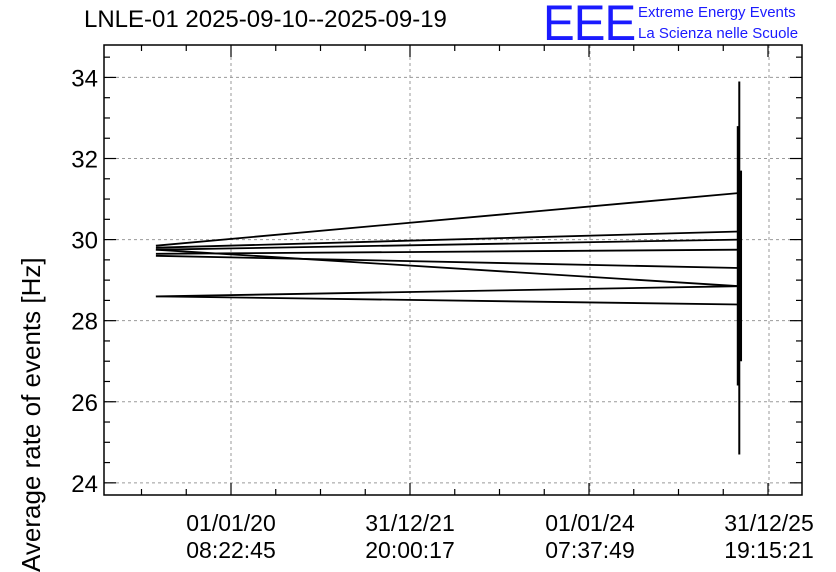 This screenshot has width=836, height=572. What do you see at coordinates (84, 160) in the screenshot?
I see `y-tick-label: 32` at bounding box center [84, 160].